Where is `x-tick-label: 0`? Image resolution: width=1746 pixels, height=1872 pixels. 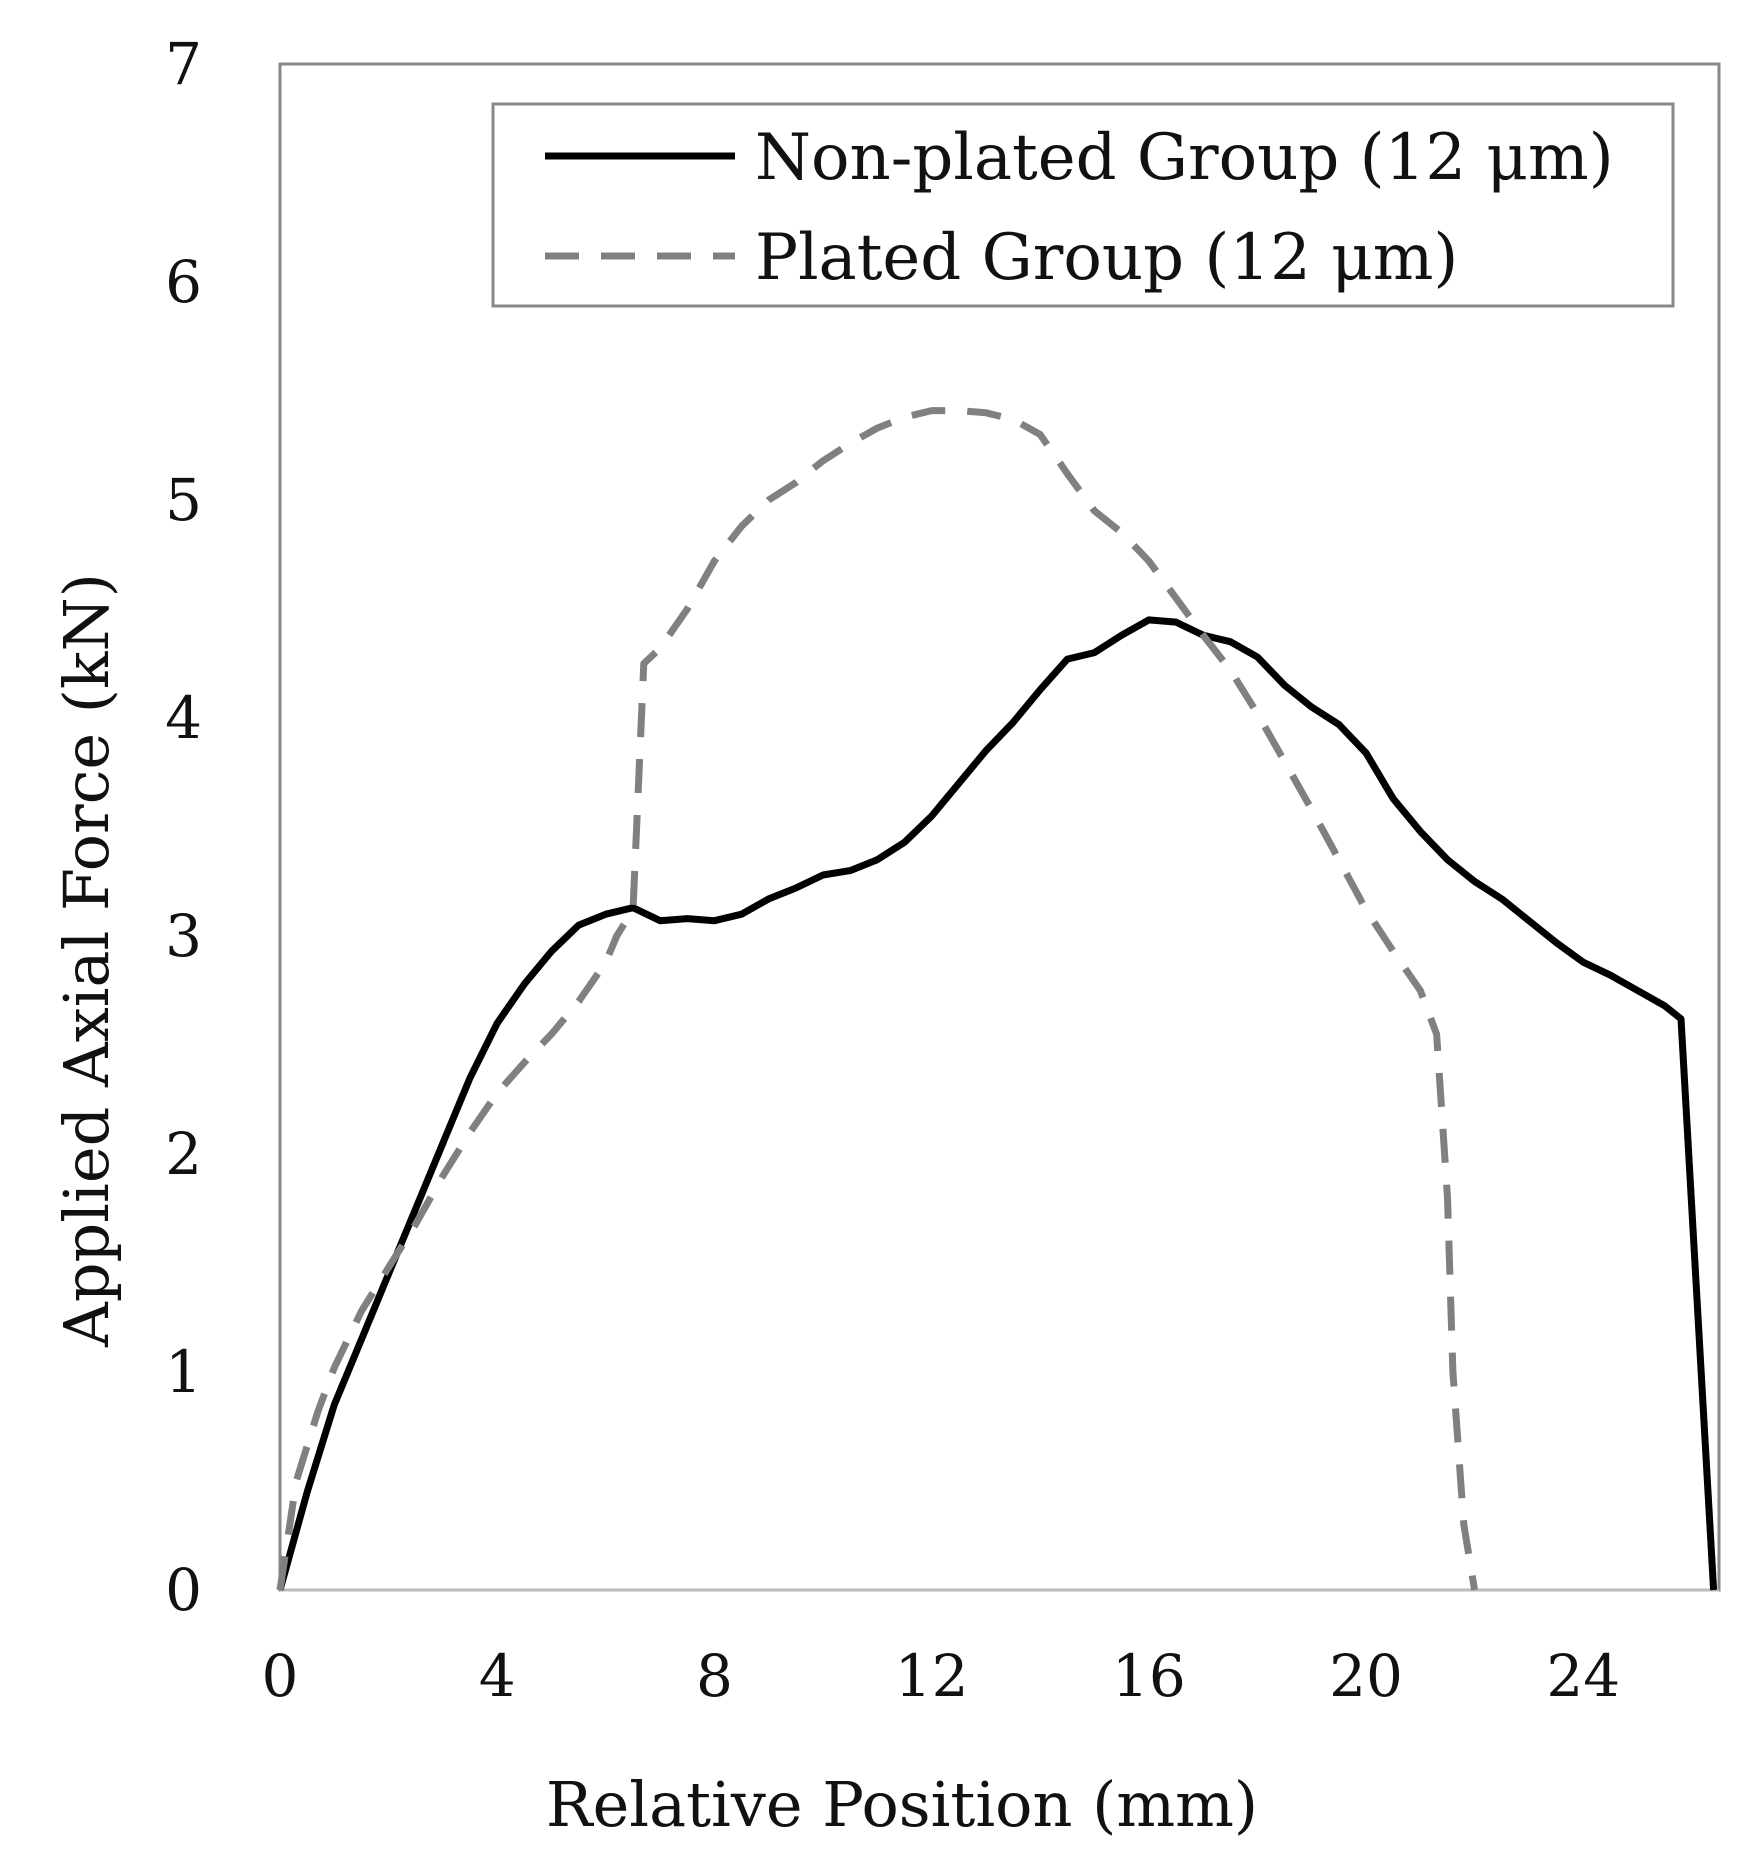
x-tick-label: 0 is located at coordinates (280, 1676).